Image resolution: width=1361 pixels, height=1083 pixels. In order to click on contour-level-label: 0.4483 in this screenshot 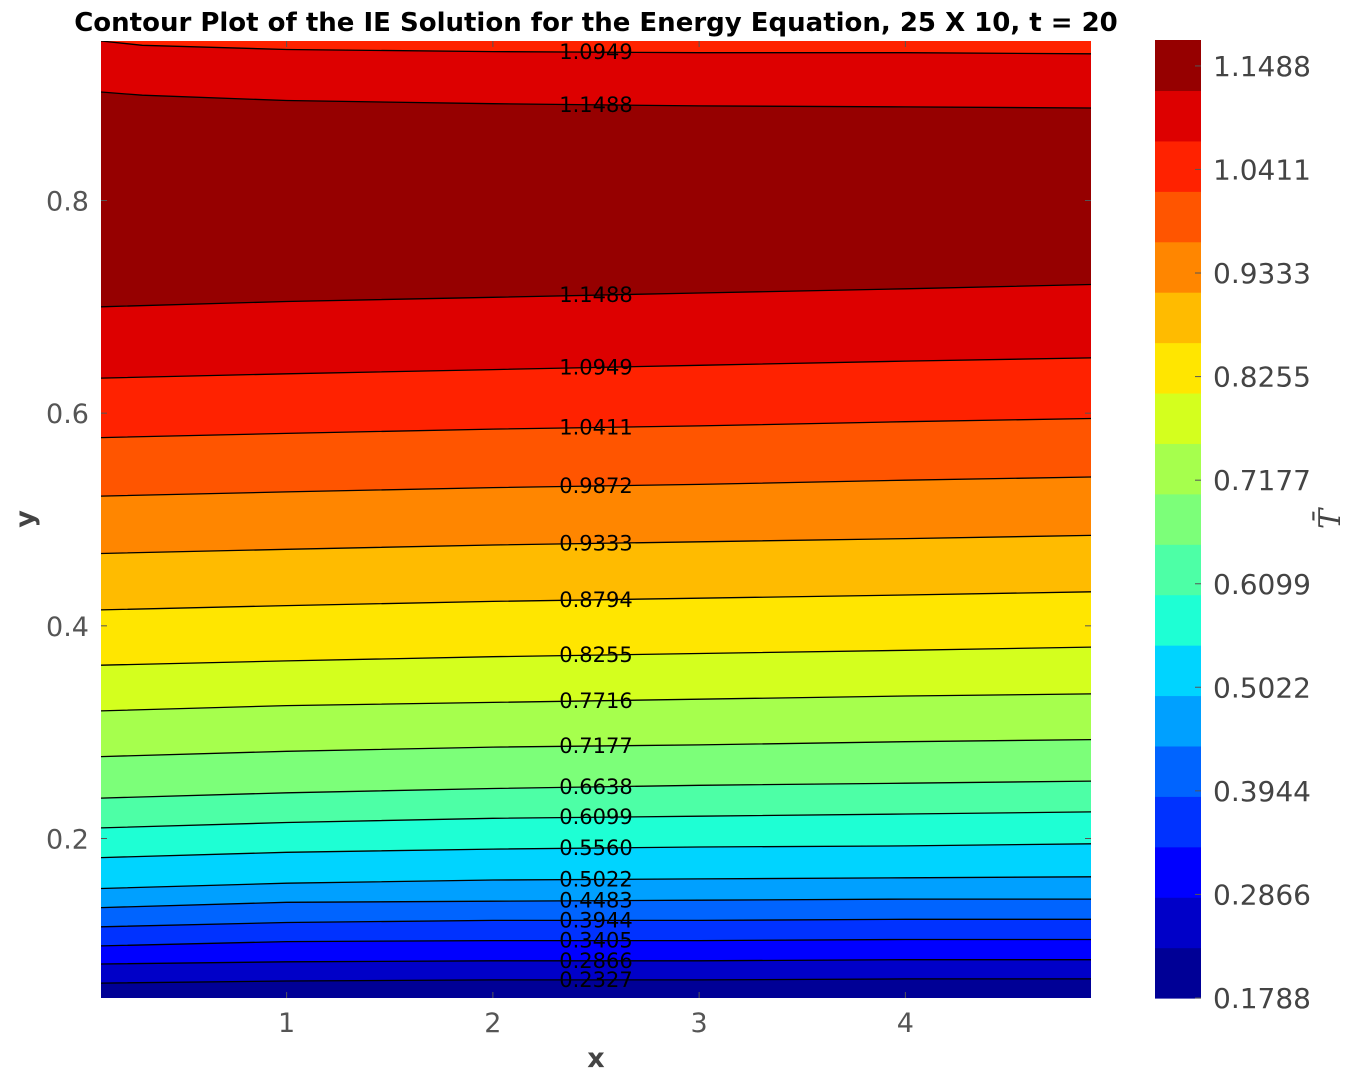, I will do `click(595, 901)`.